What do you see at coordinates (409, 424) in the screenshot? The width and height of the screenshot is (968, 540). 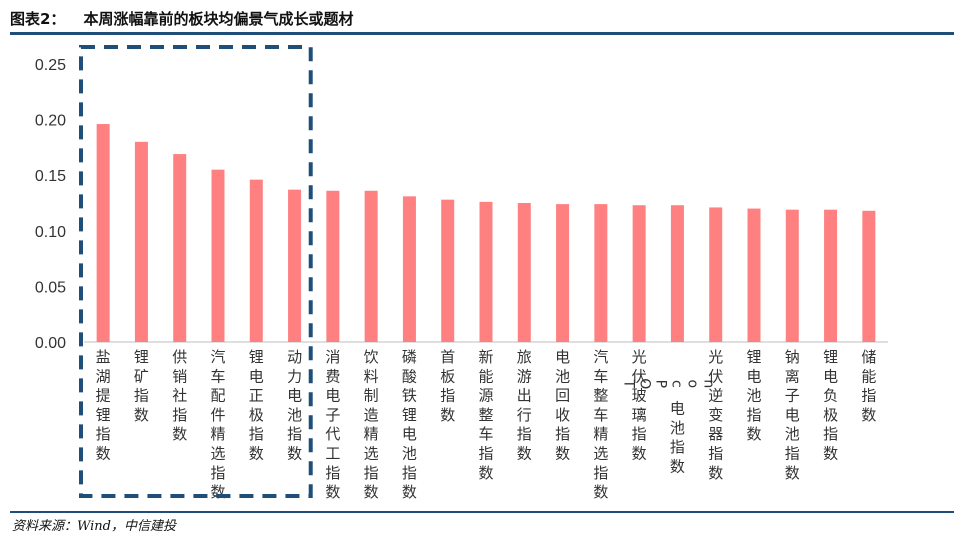 I see `x-tick-label: 磷酸铁锂电池指数` at bounding box center [409, 424].